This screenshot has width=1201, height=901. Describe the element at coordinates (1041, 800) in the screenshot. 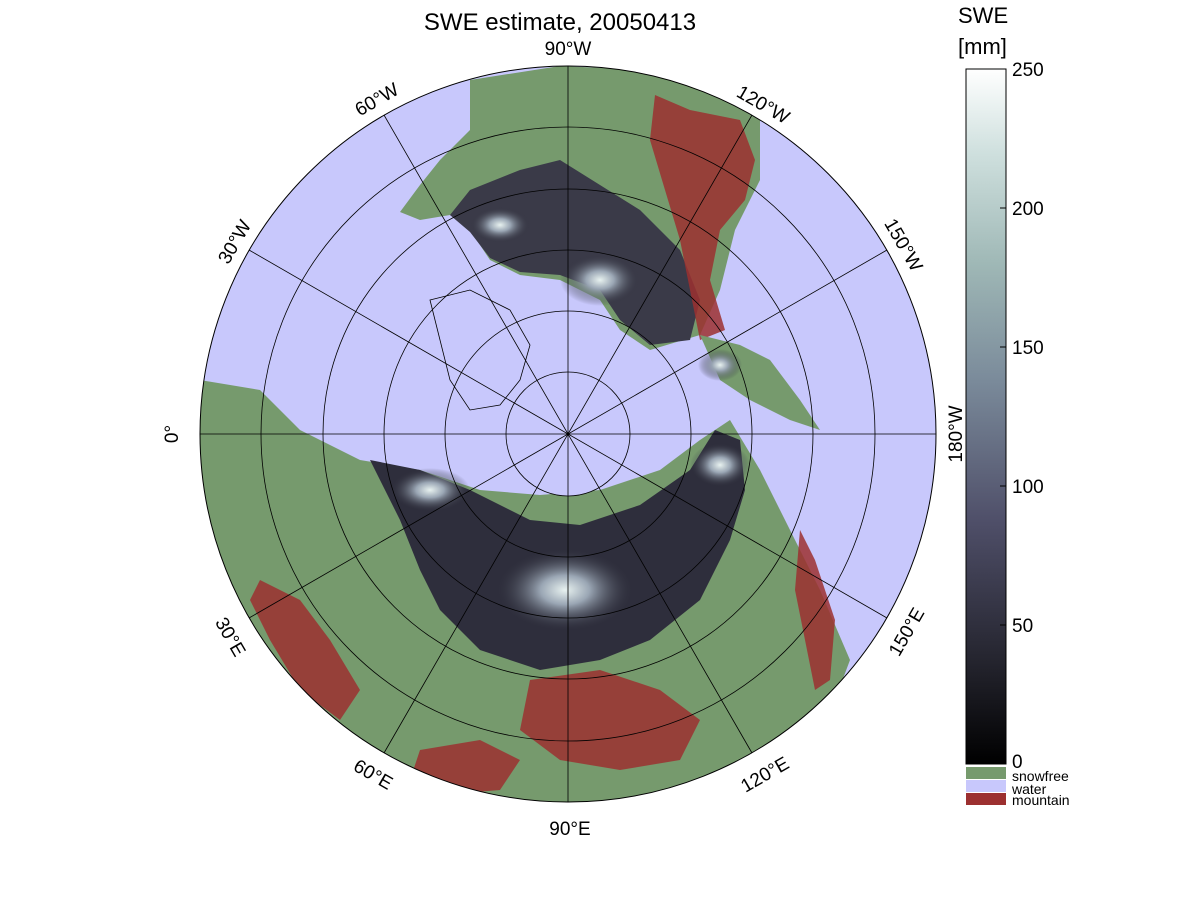

I see `legend-label-mountain: mountain` at that location.